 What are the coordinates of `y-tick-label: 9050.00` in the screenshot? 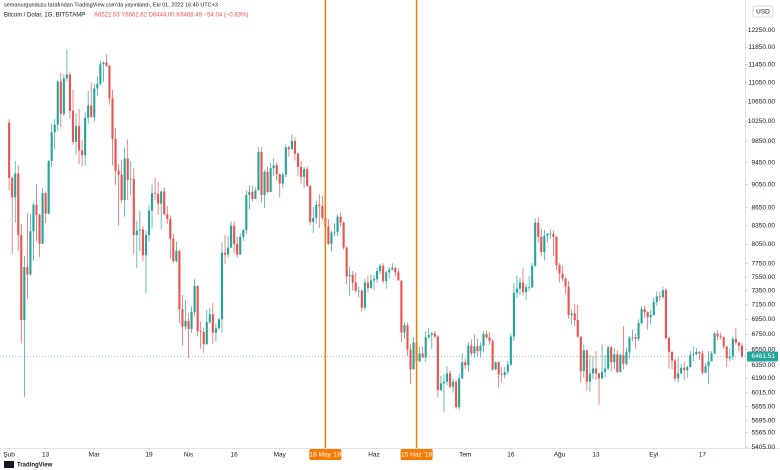 It's located at (764, 184).